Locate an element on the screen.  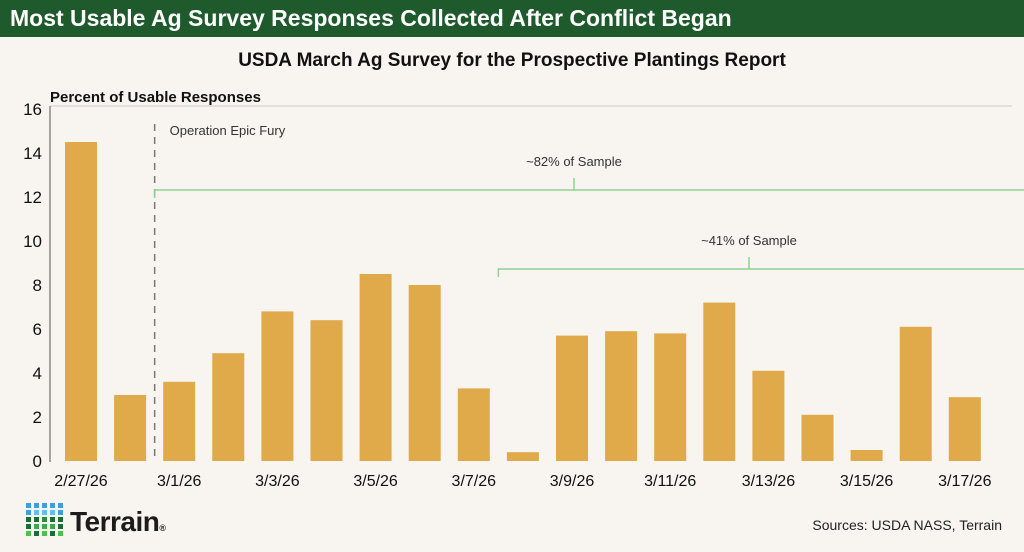
y-tick-label: 14 is located at coordinates (32, 153).